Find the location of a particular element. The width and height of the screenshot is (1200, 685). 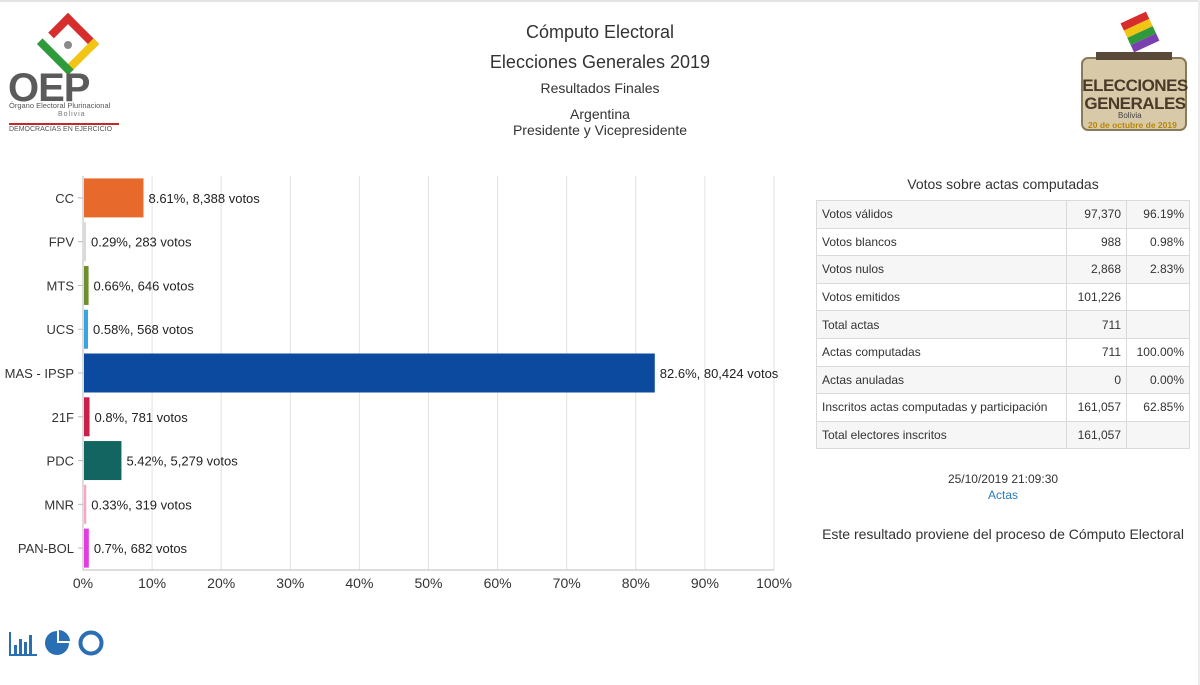

table-row: Actas computadas 711 100.00% is located at coordinates (1003, 352).